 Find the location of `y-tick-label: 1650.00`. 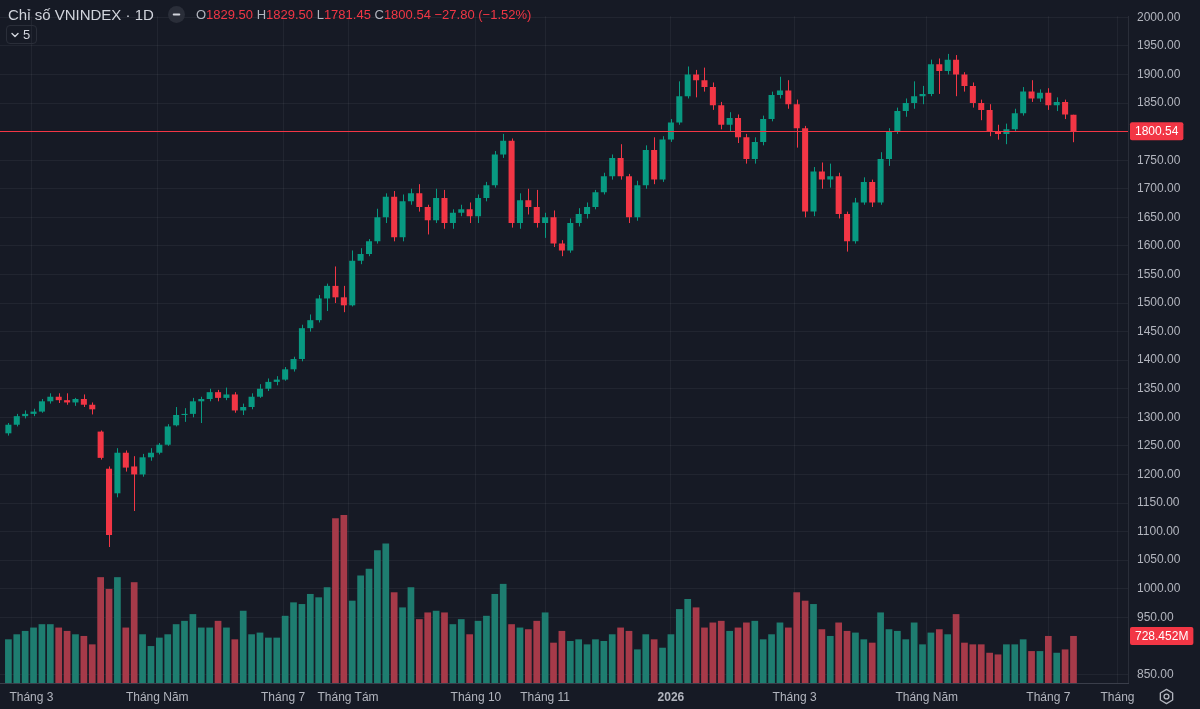

y-tick-label: 1650.00 is located at coordinates (1159, 216).